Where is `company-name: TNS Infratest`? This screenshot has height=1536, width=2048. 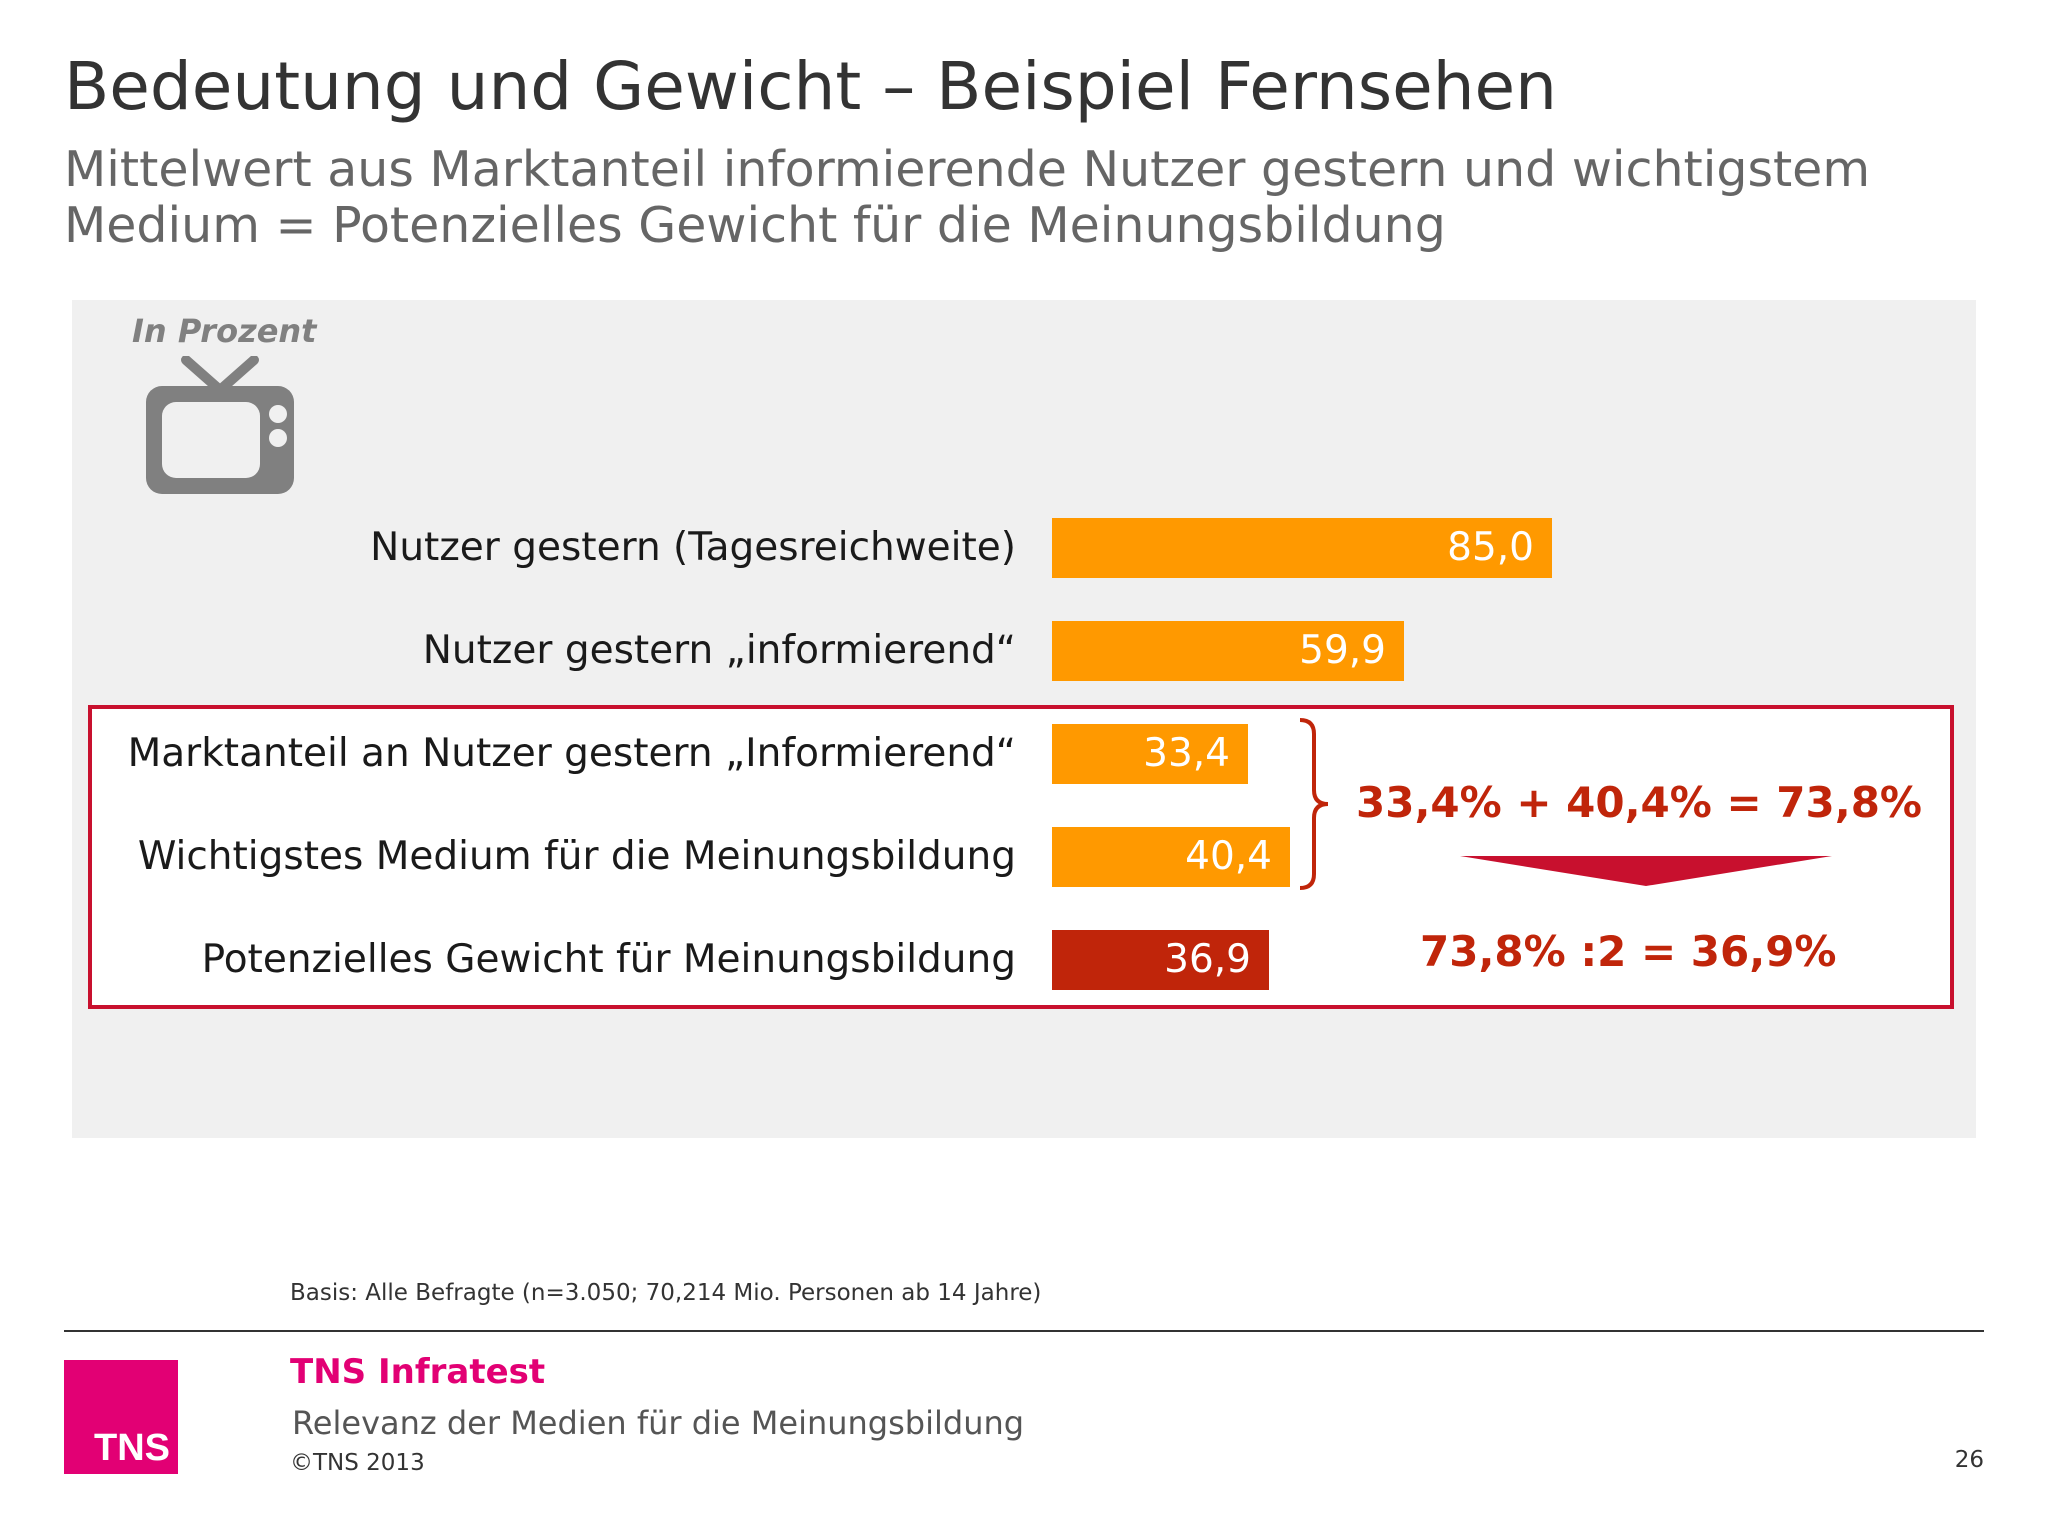
company-name: TNS Infratest is located at coordinates (418, 1372).